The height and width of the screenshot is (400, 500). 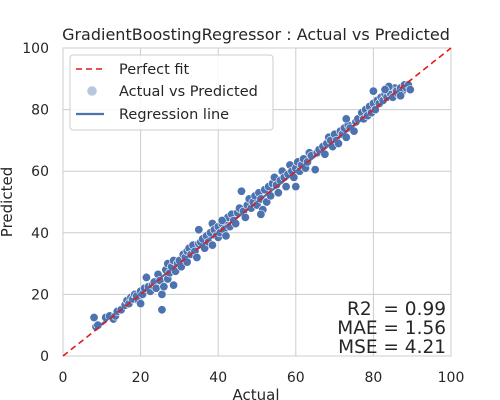 I want to click on legend-box, so click(x=171, y=92).